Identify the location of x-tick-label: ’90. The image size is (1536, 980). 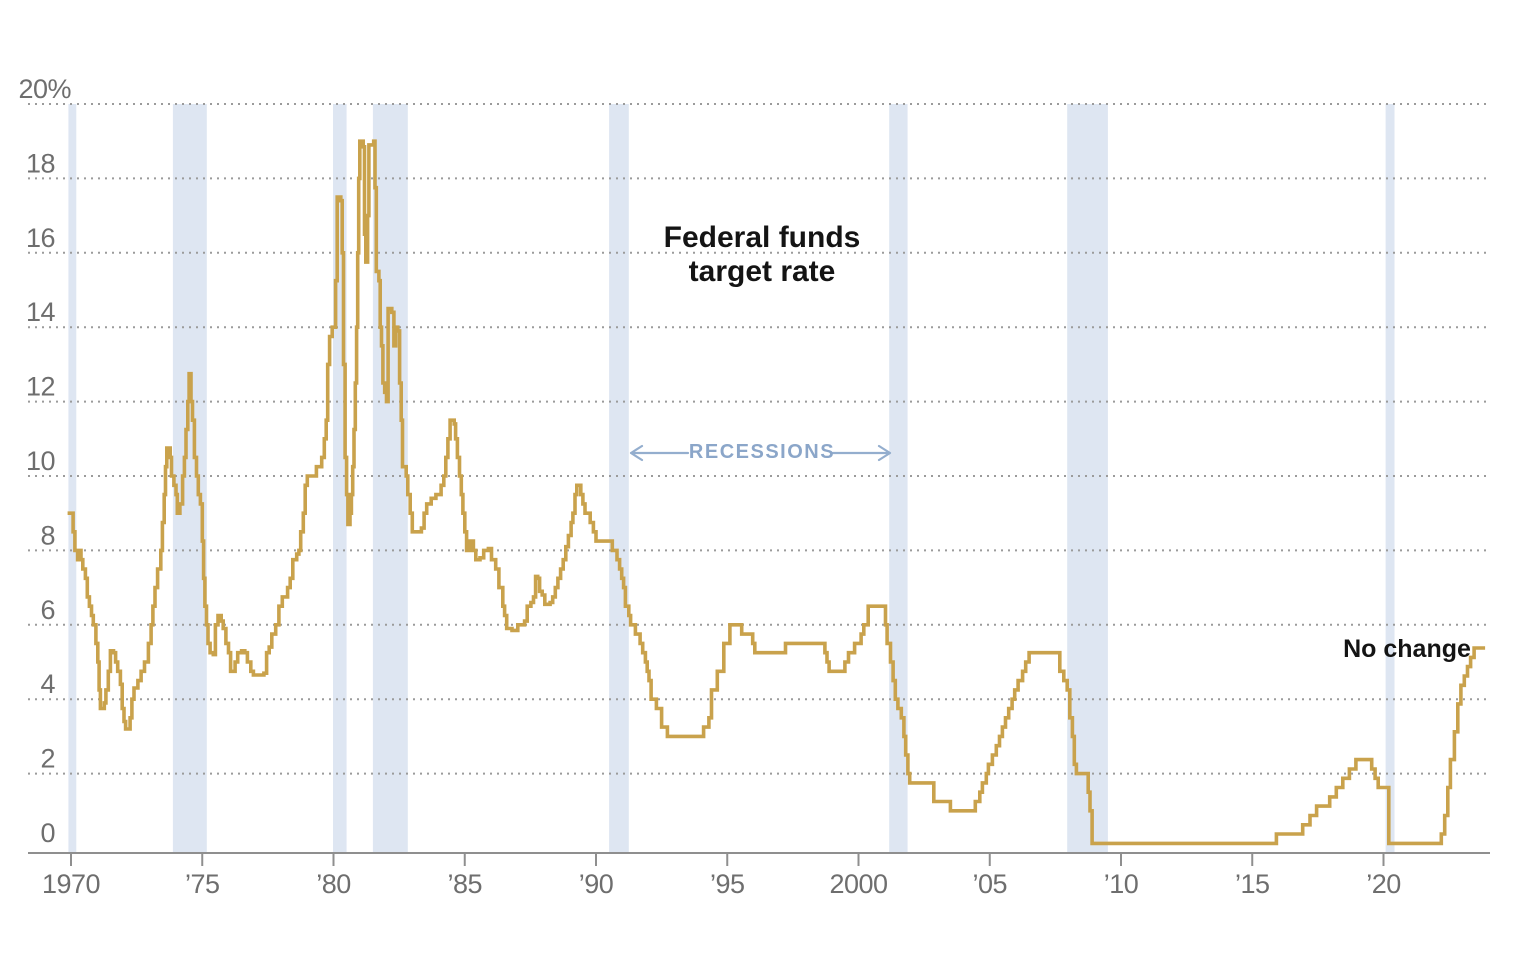
(596, 884).